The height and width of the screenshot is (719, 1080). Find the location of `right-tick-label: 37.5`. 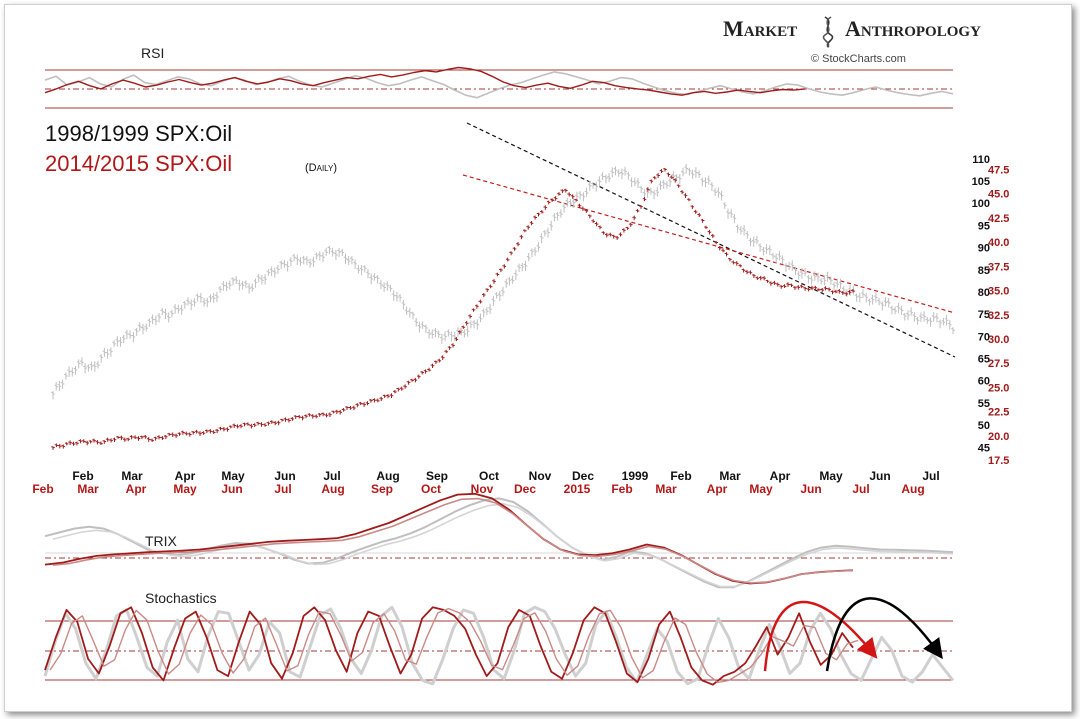

right-tick-label: 37.5 is located at coordinates (998, 267).